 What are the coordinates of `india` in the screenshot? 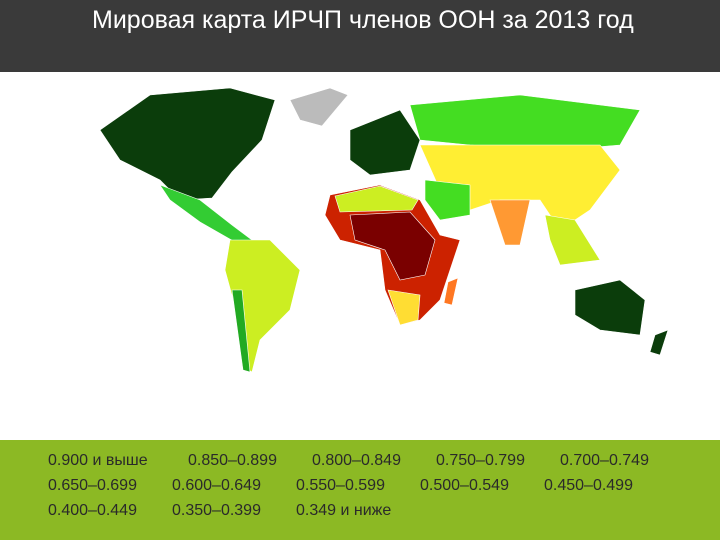 It's located at (510, 222).